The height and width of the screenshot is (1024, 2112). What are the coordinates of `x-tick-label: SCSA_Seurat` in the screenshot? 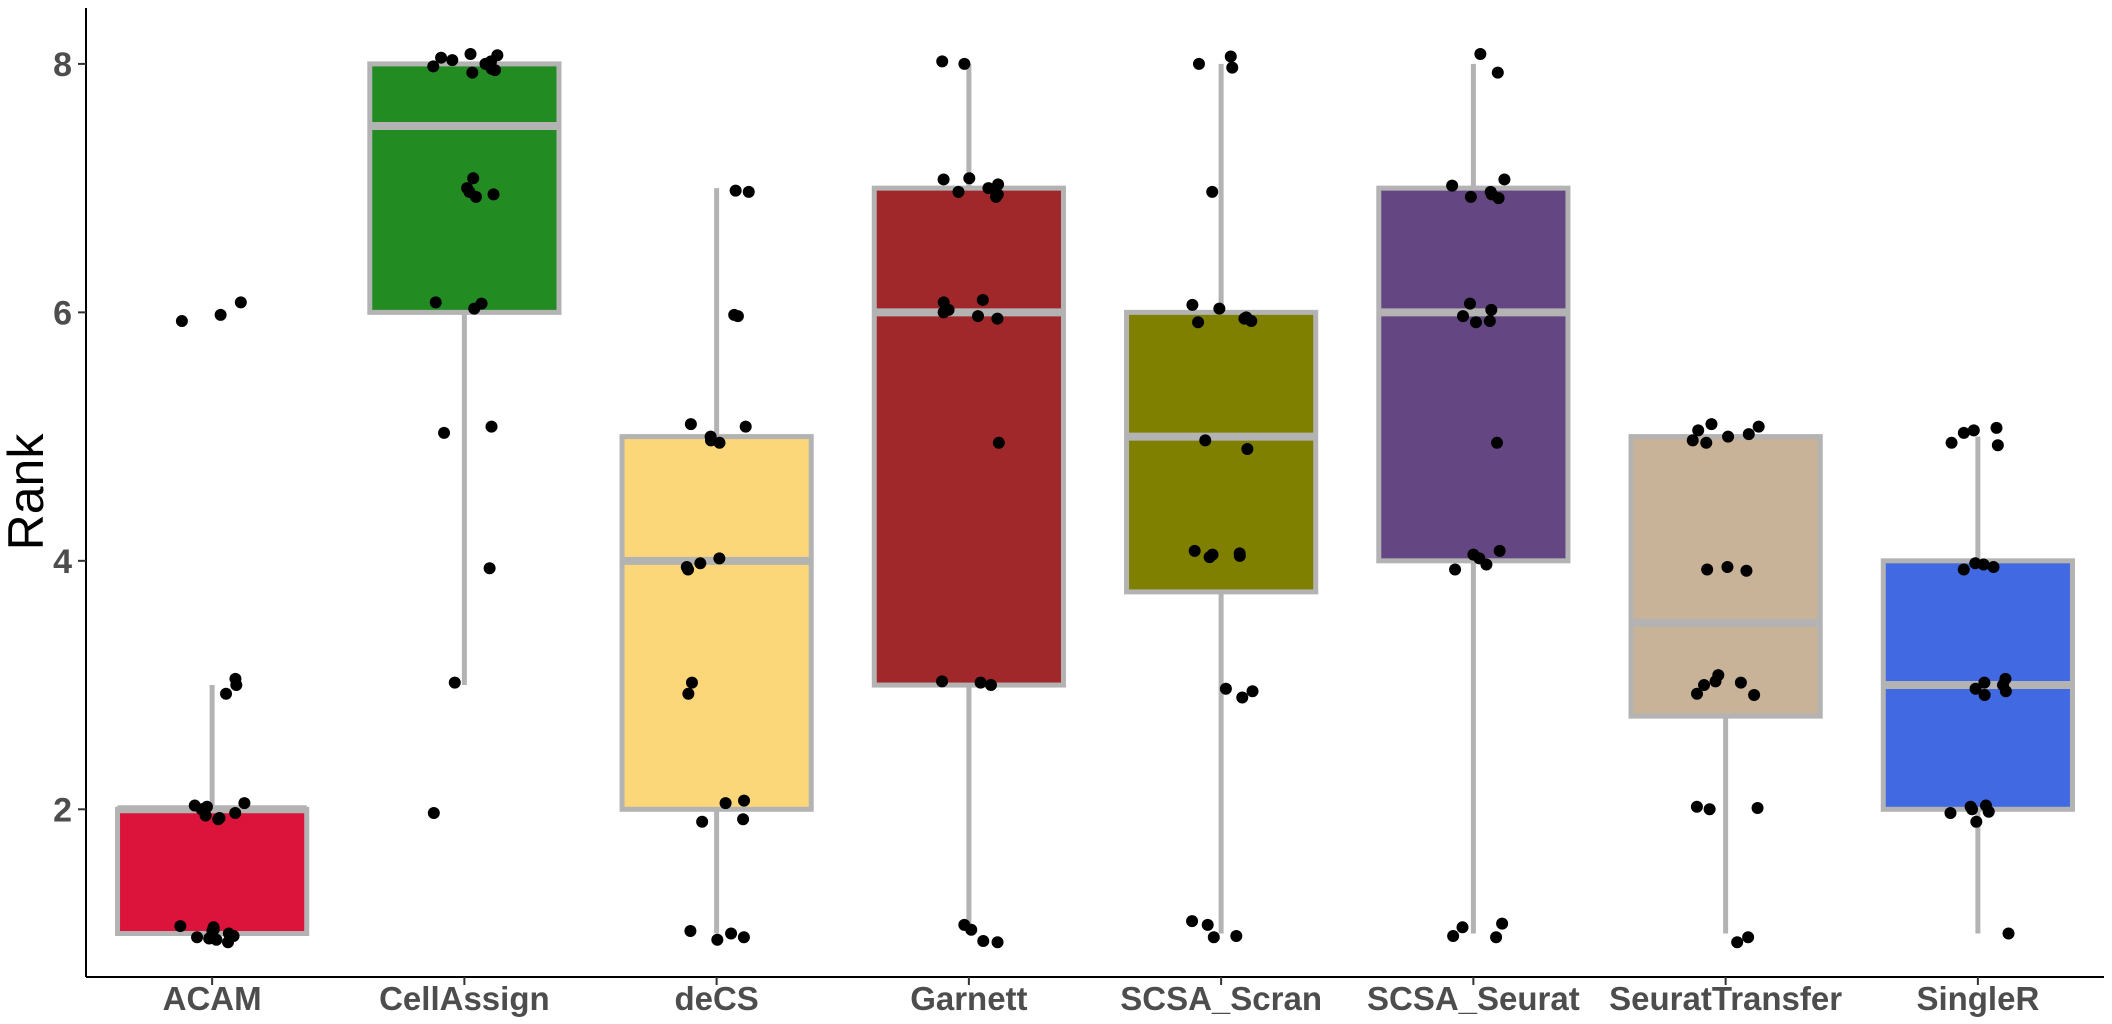 It's located at (1473, 998).